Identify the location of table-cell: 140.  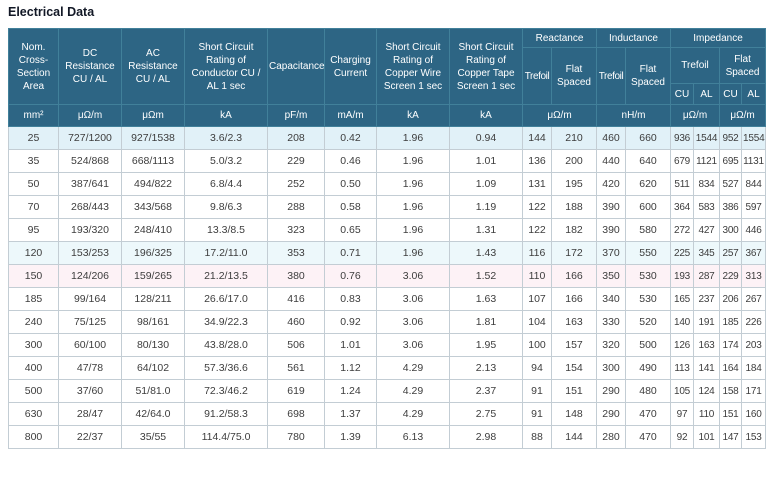
(682, 322).